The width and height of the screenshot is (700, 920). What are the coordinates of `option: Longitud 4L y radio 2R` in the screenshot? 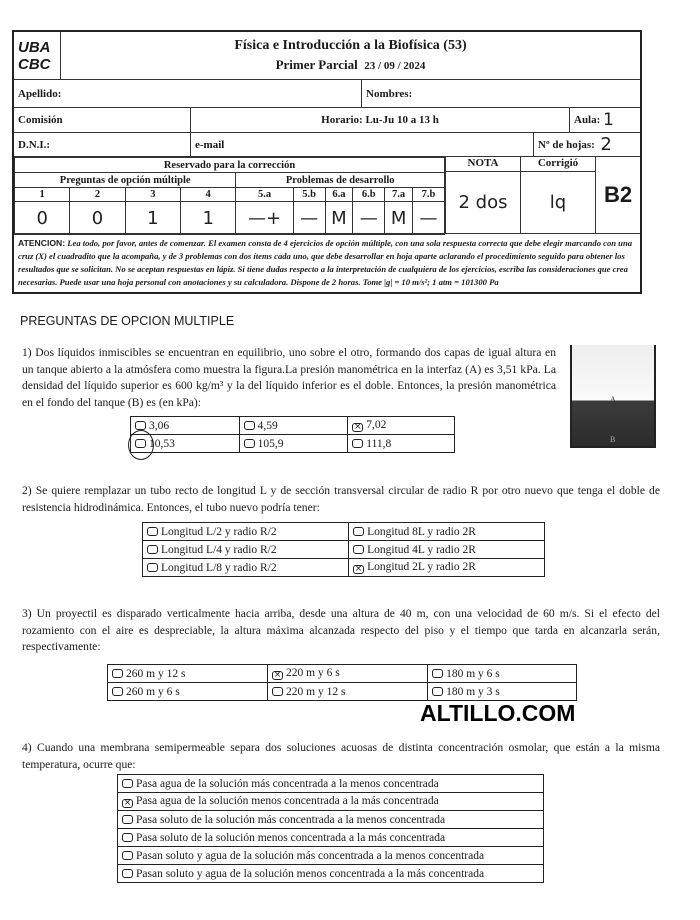 It's located at (446, 549).